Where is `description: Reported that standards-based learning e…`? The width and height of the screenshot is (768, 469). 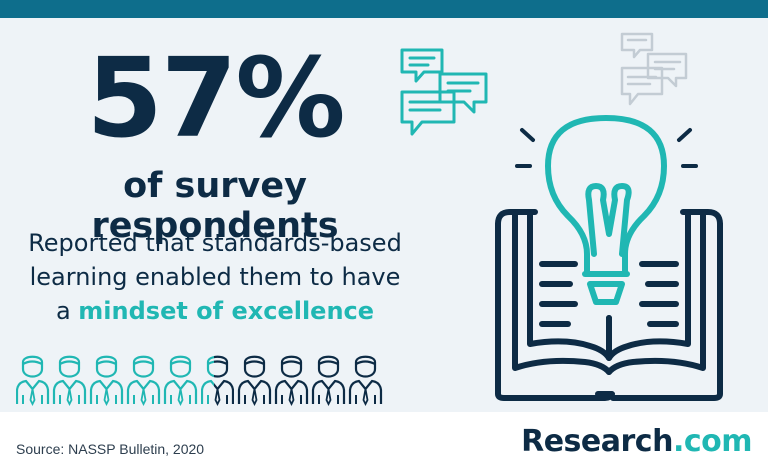
description: Reported that standards-based learning e… is located at coordinates (215, 277).